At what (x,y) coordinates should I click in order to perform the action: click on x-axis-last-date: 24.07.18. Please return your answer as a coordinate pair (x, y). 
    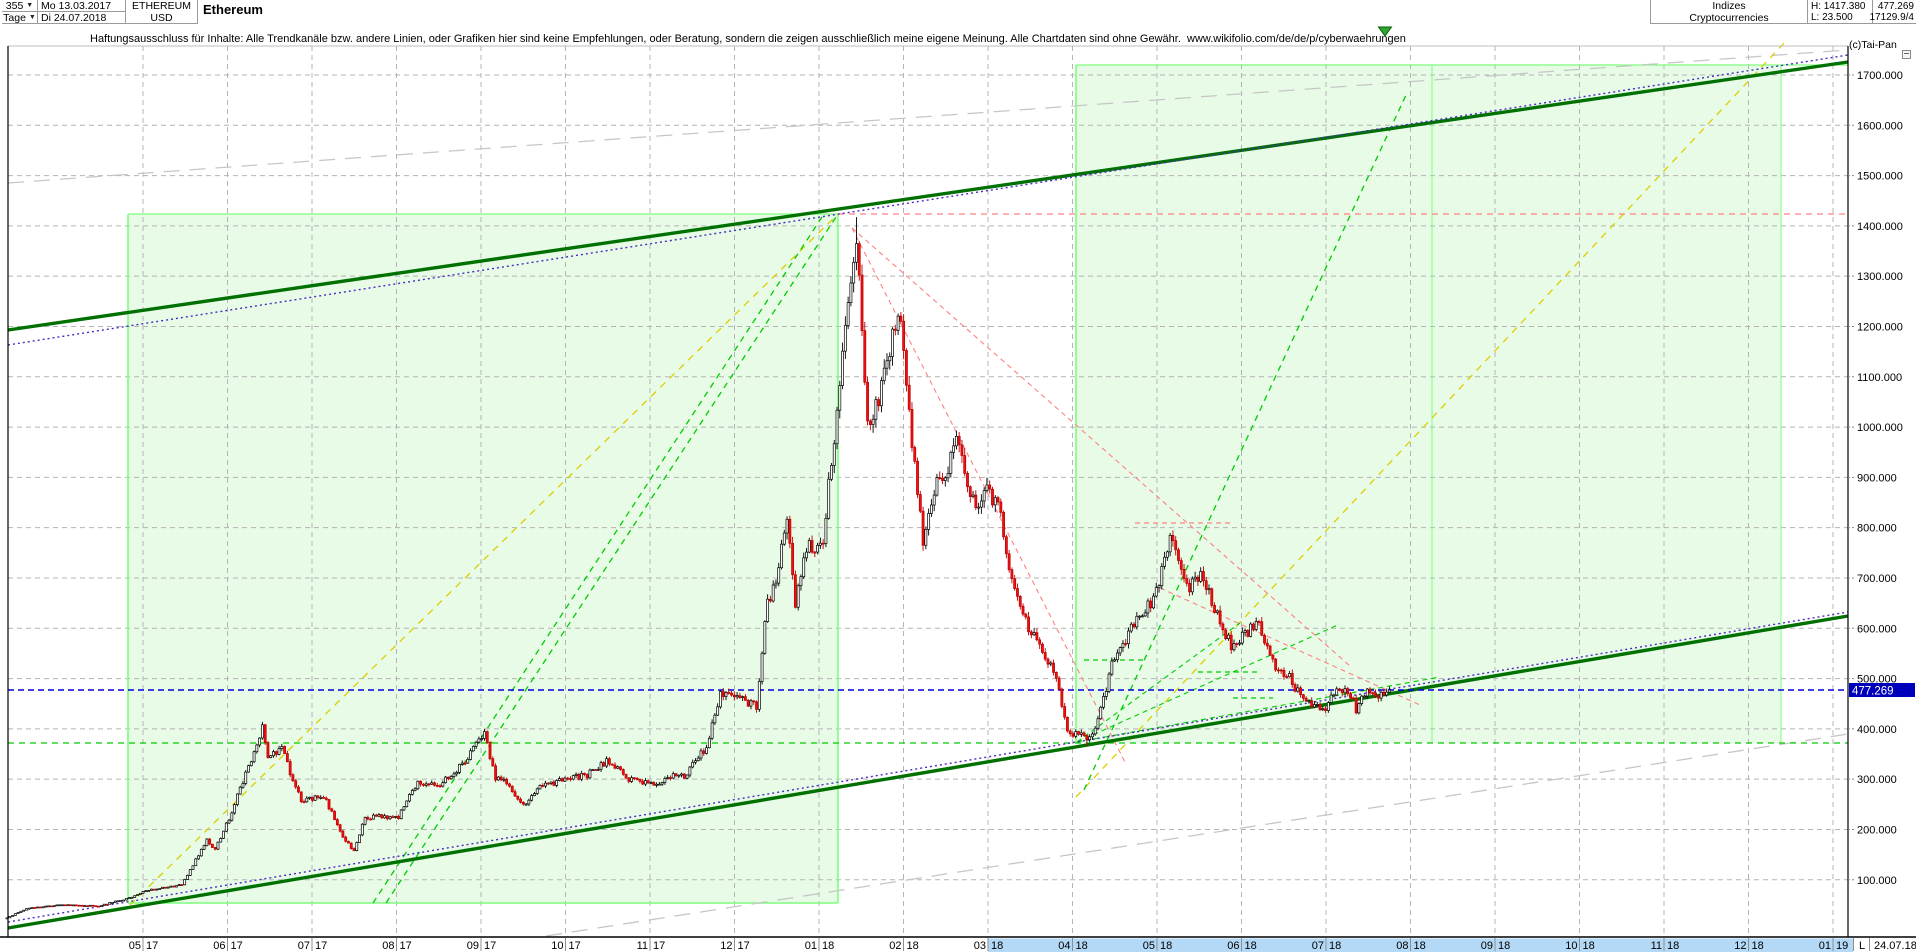
    Looking at the image, I should click on (1895, 946).